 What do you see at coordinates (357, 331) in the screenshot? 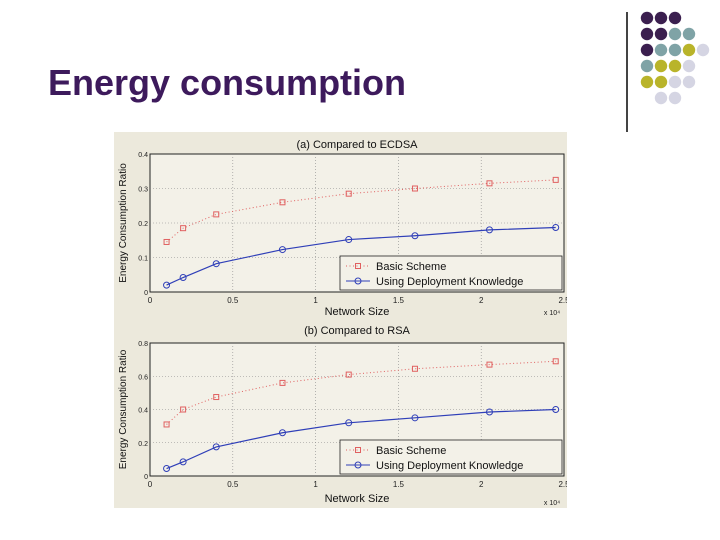
I see `chart-title: (b) Compared to RSA` at bounding box center [357, 331].